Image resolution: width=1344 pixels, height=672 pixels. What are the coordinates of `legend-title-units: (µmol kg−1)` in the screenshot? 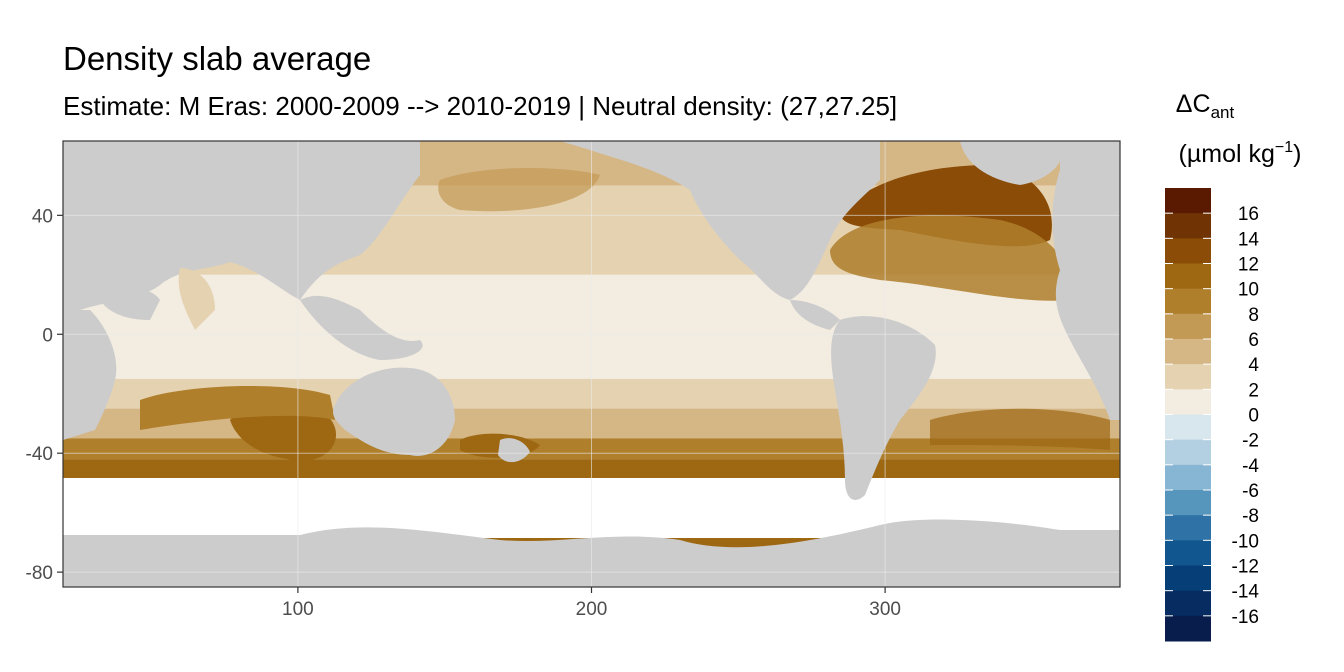 It's located at (1240, 153).